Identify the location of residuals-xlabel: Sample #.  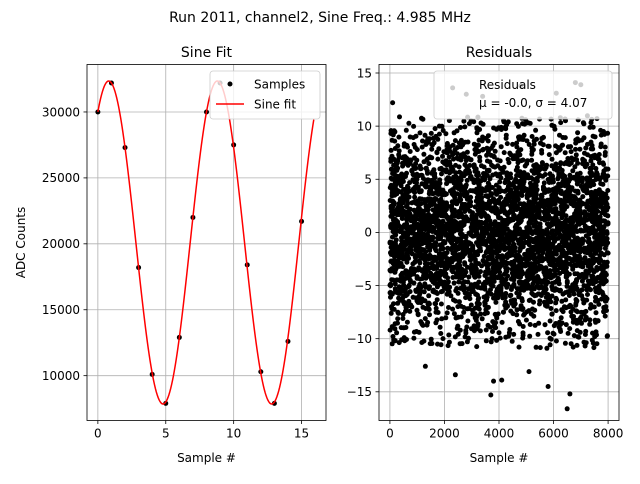
(499, 458).